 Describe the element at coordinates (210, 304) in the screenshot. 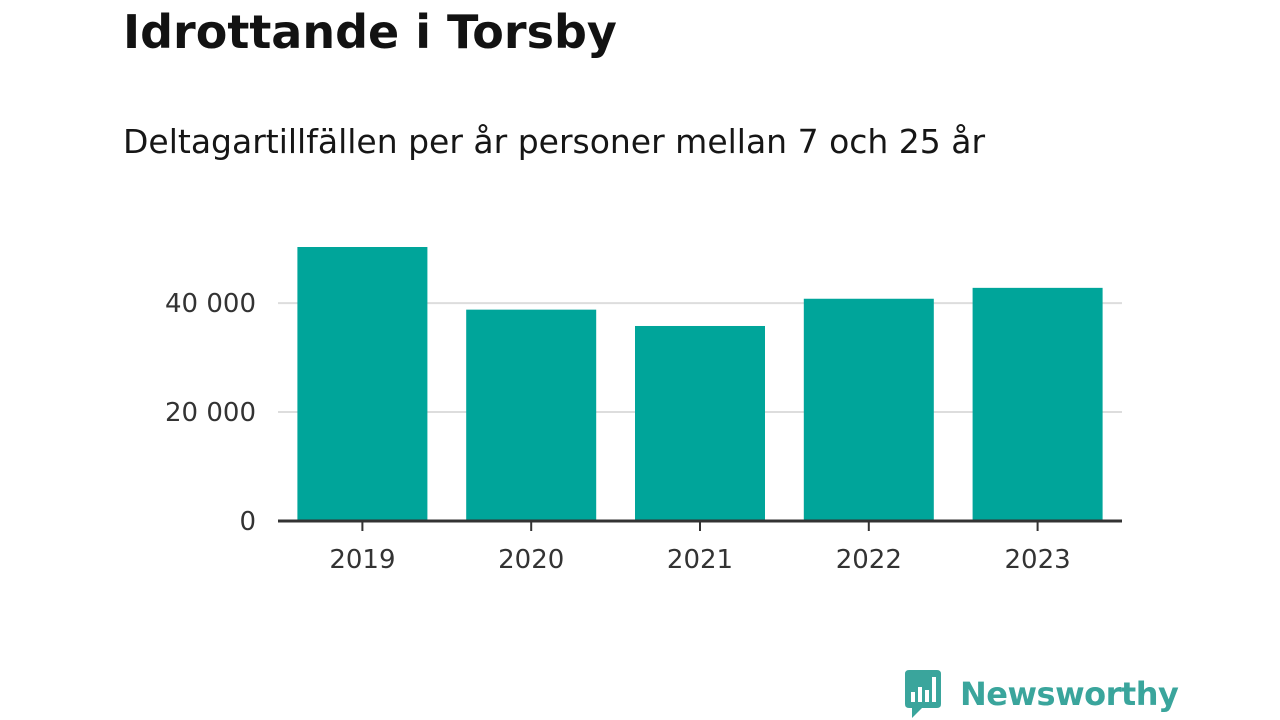

I see `y-tick-label: 40 000` at that location.